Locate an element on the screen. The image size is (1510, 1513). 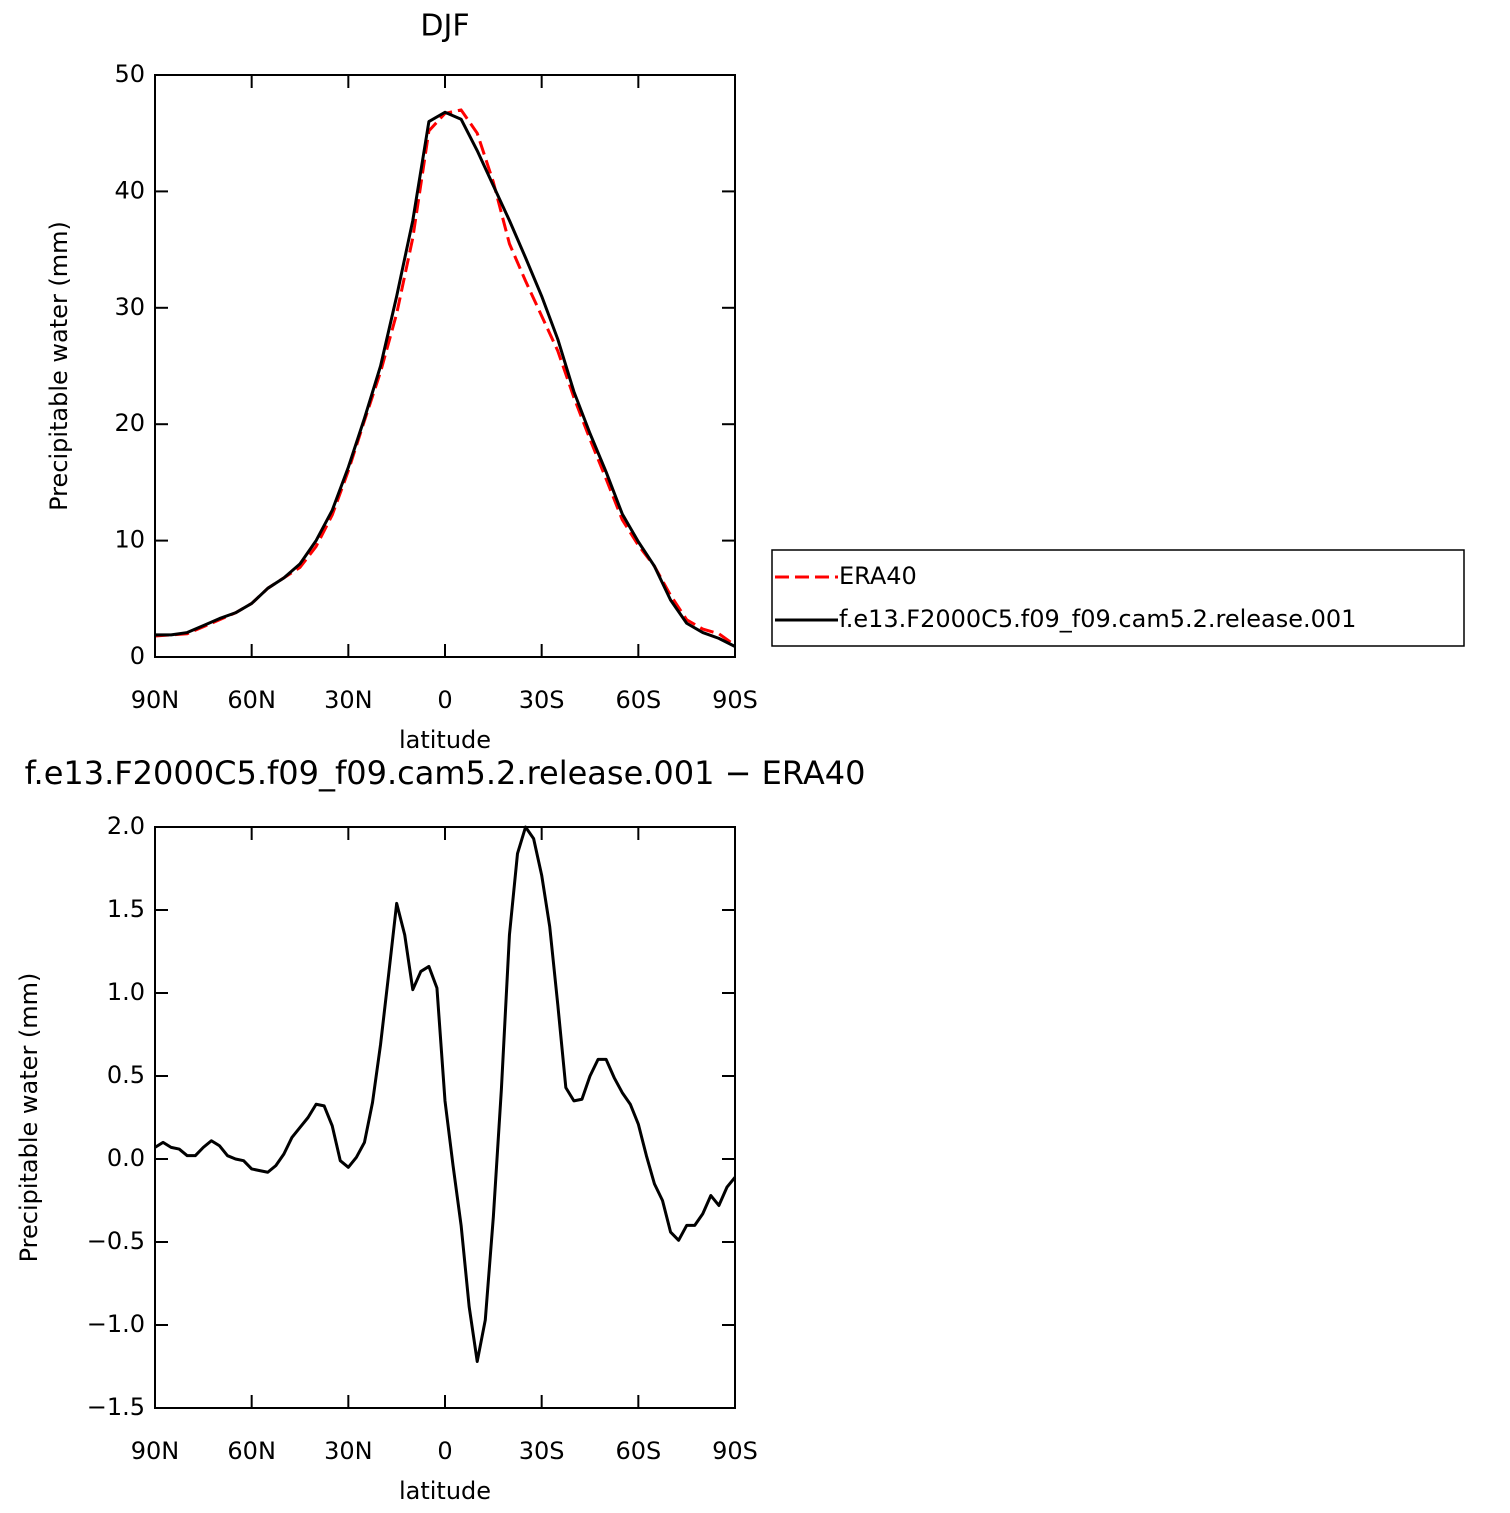
y-tick-label: 10 is located at coordinates (129, 540).